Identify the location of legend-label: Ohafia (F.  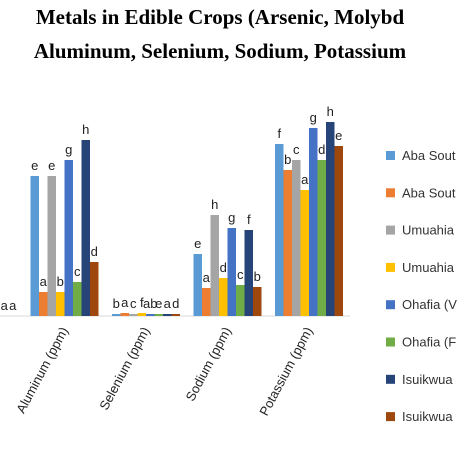
(429, 342).